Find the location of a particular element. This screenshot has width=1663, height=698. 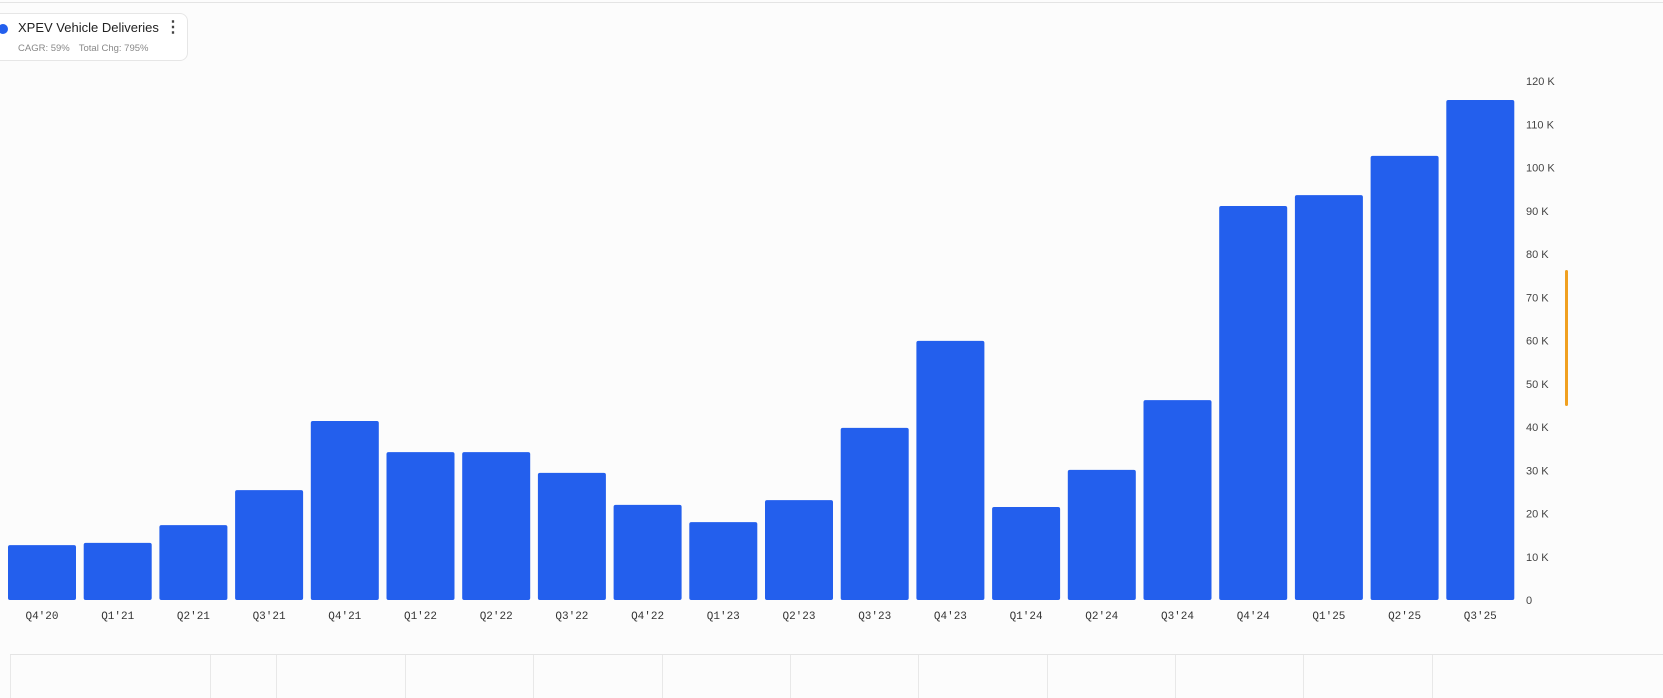

x-tick-label: Q4'23 is located at coordinates (950, 617).